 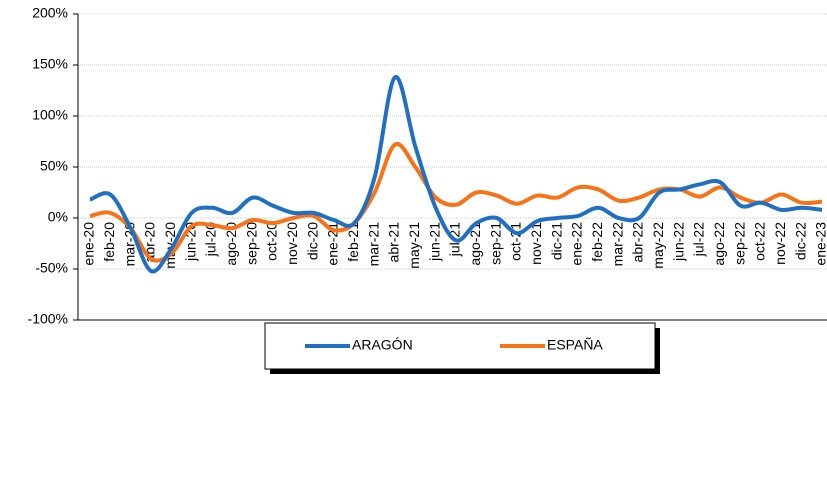 I want to click on x-tick-label: abr-21, so click(x=394, y=242).